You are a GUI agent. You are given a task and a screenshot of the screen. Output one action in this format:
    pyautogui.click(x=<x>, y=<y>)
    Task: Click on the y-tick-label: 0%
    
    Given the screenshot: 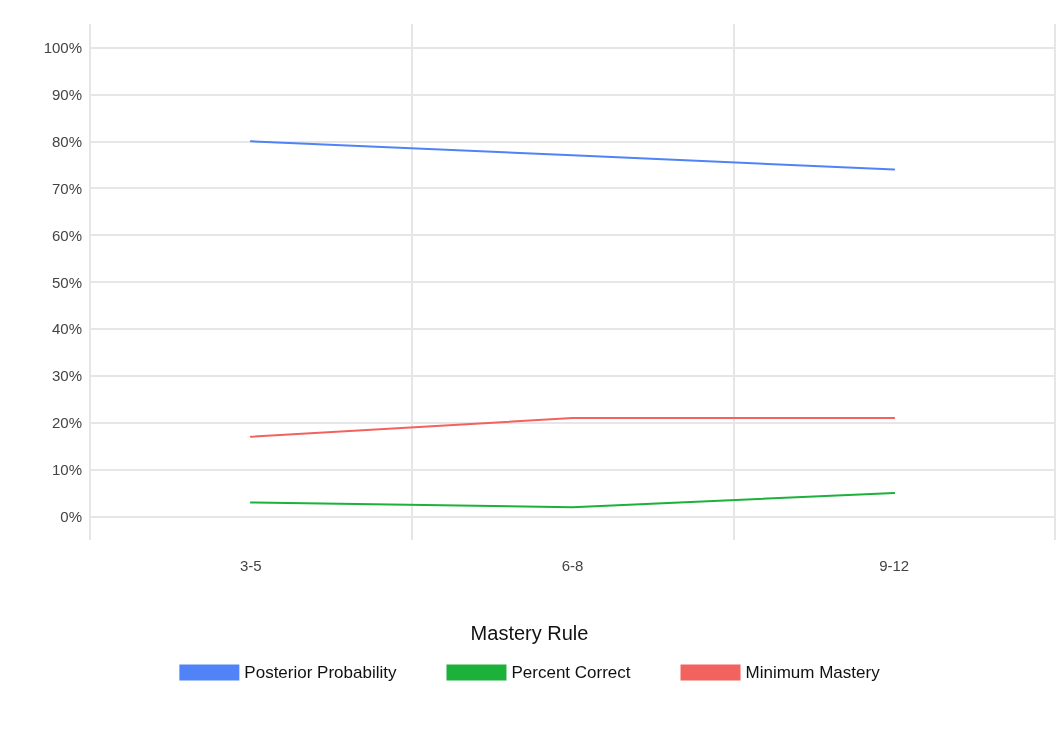 What is the action you would take?
    pyautogui.click(x=71, y=517)
    